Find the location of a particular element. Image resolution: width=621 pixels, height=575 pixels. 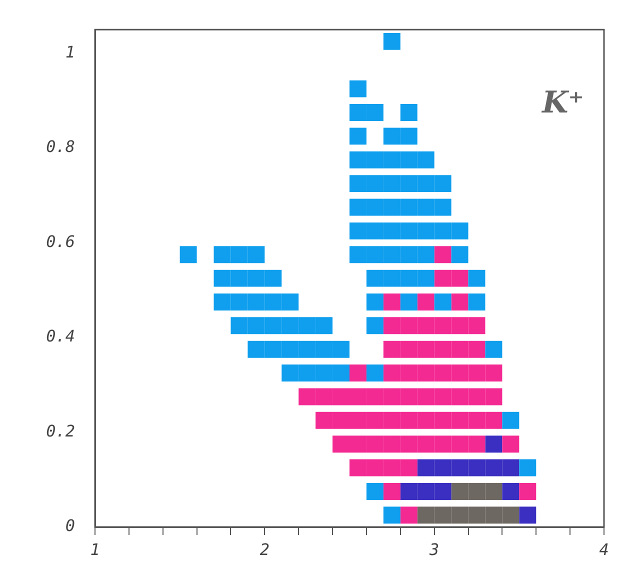

x-tick-label: 4 is located at coordinates (604, 549).